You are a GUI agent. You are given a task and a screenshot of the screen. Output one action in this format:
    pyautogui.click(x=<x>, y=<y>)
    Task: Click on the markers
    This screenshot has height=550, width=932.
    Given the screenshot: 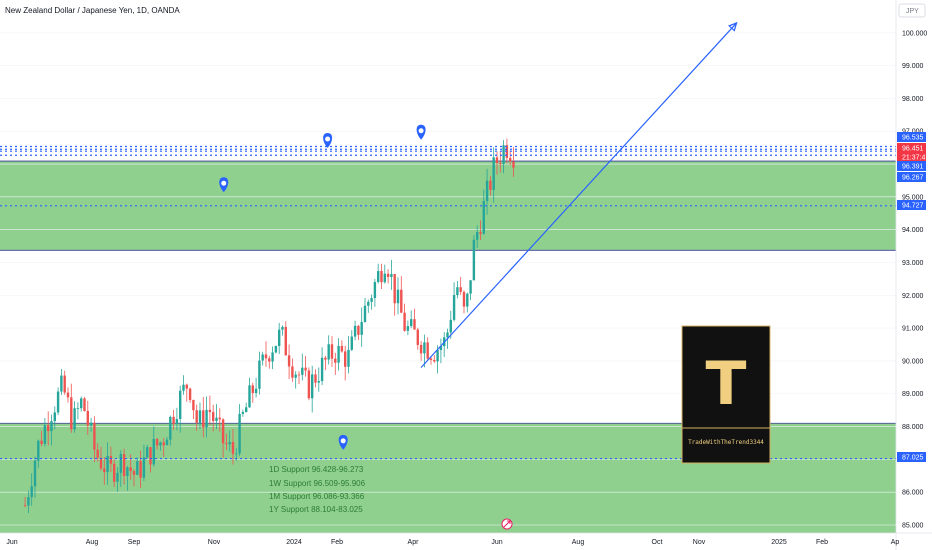 What is the action you would take?
    pyautogui.click(x=322, y=287)
    